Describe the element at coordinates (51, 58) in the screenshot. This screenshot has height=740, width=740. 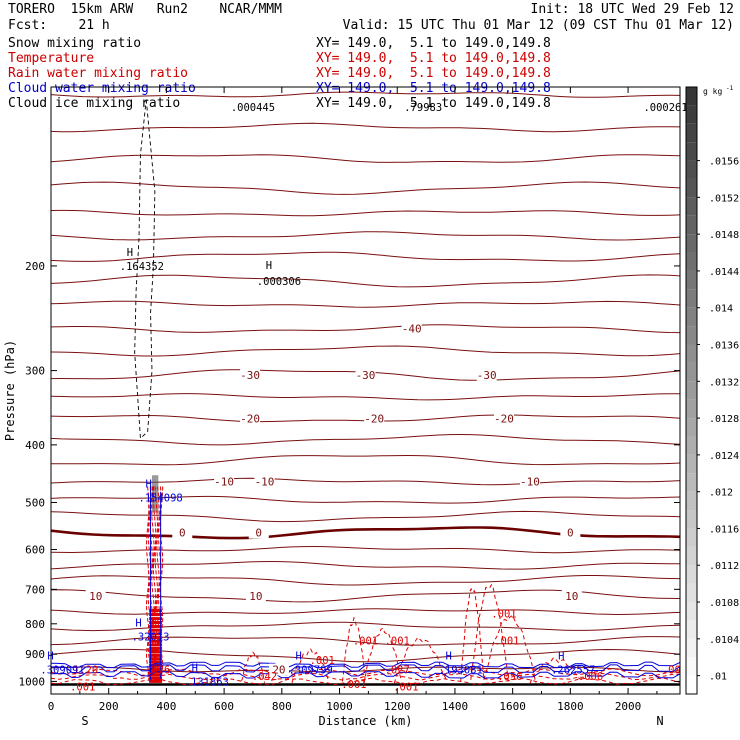
I see `legend-field-name: Temperature` at that location.